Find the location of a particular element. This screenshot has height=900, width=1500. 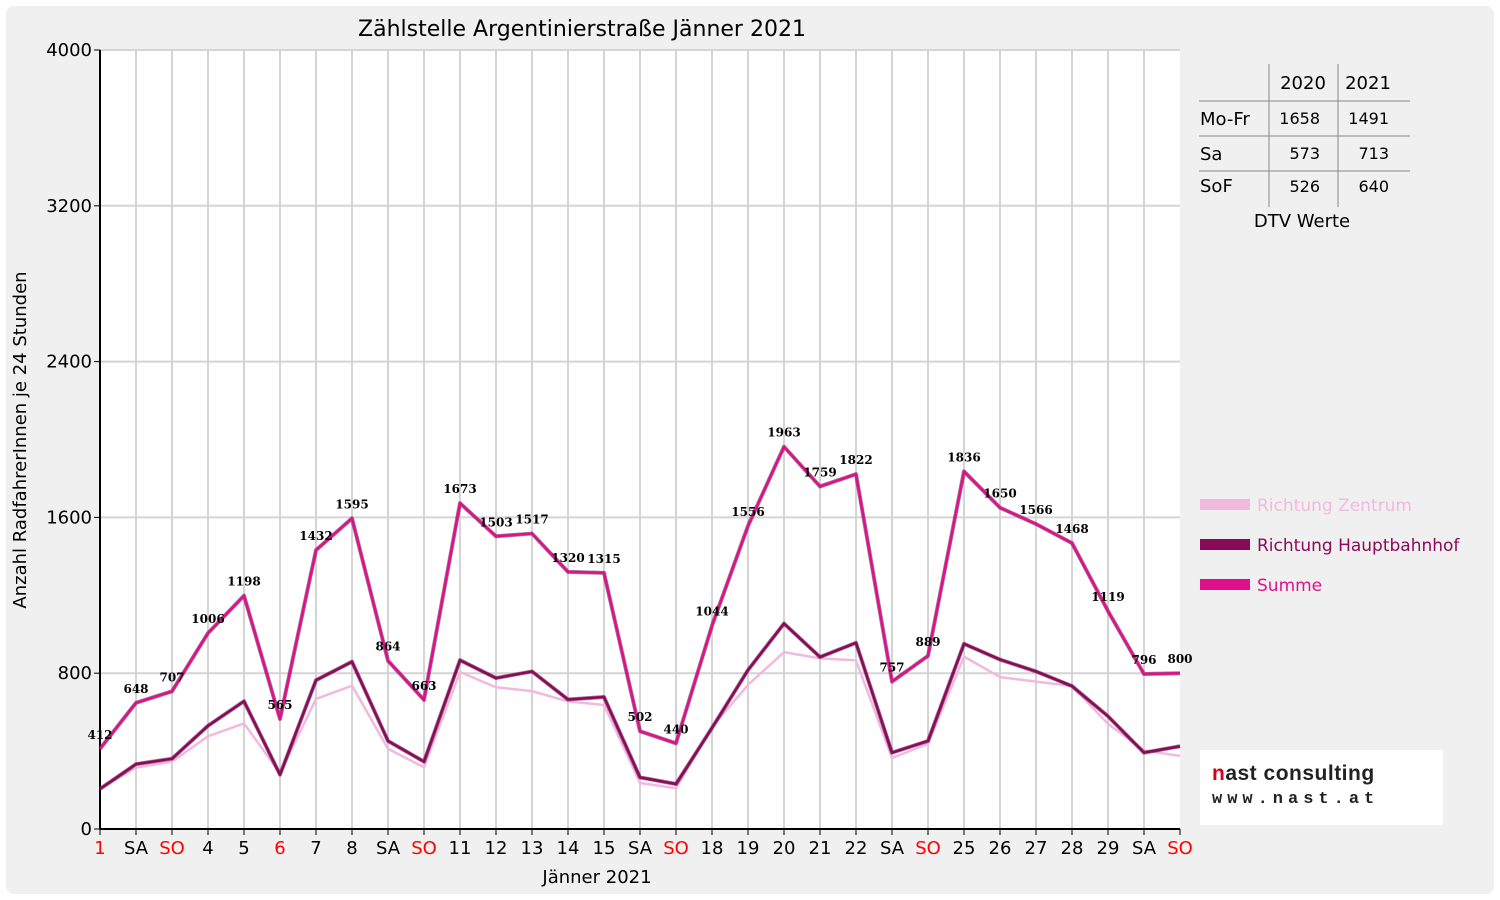

data-label: 1503 is located at coordinates (495, 522).